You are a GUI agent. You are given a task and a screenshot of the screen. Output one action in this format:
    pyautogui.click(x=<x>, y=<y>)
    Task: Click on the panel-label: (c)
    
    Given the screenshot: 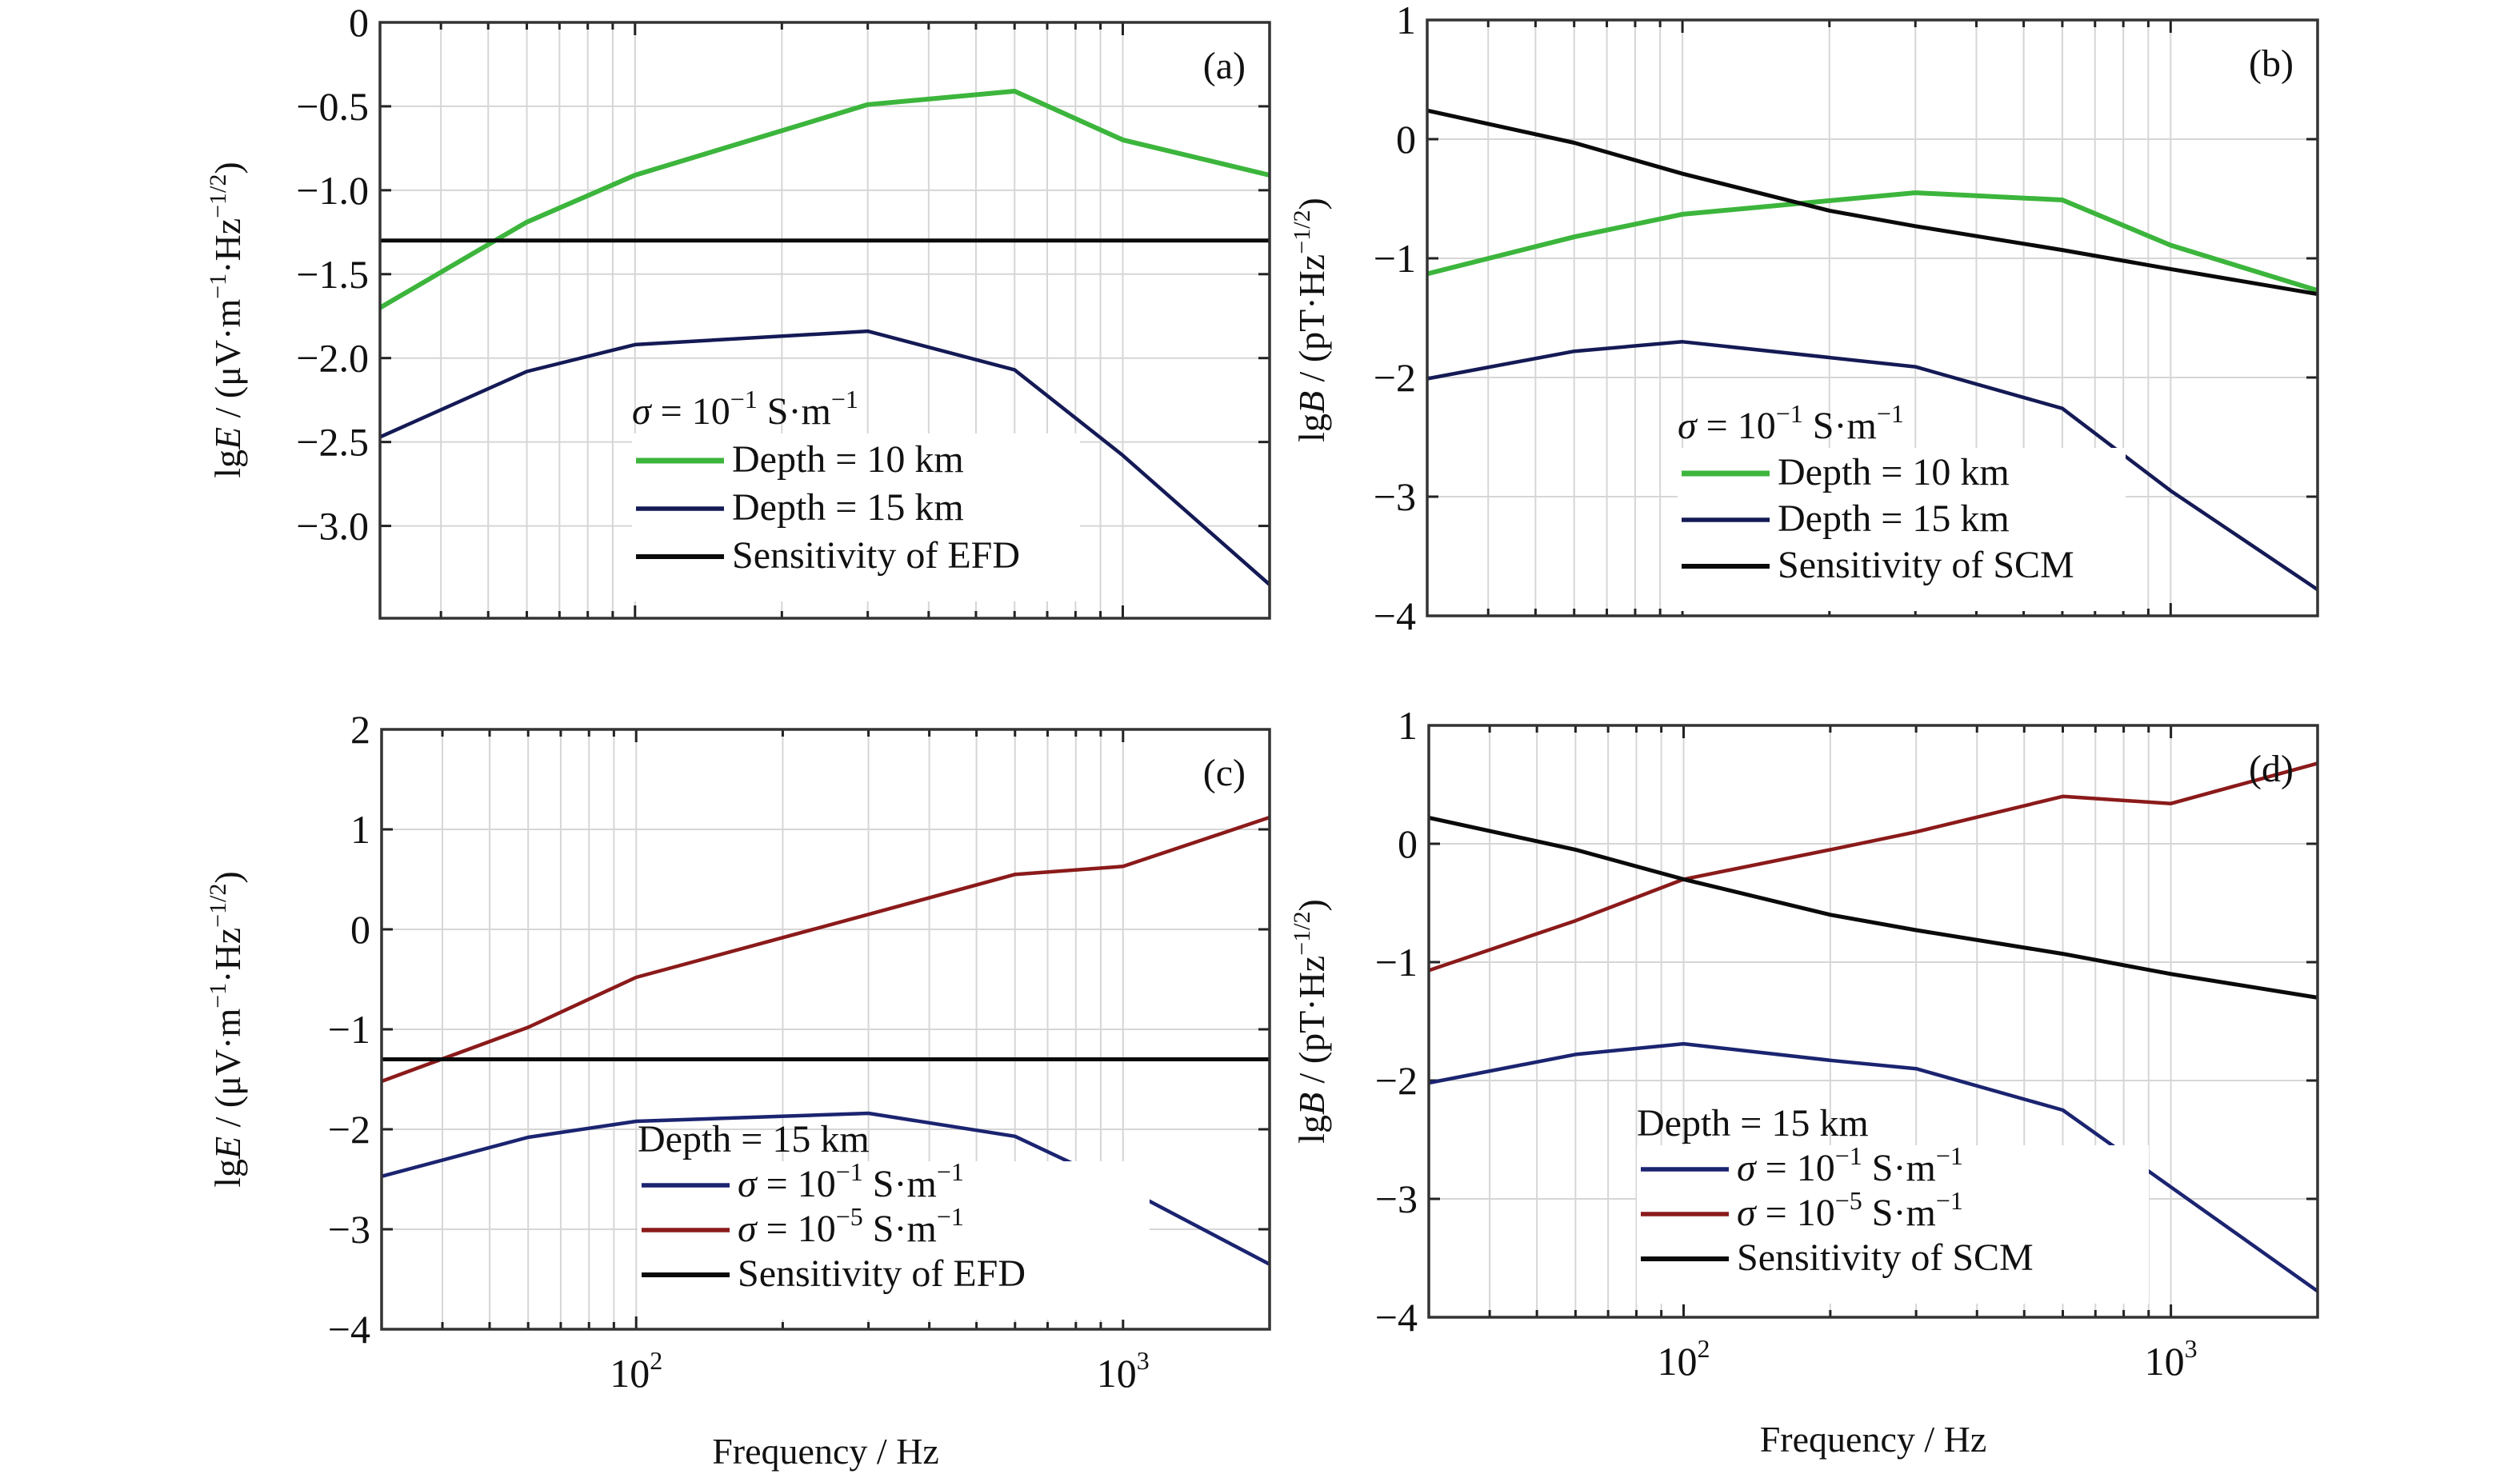 What is the action you would take?
    pyautogui.click(x=1224, y=773)
    